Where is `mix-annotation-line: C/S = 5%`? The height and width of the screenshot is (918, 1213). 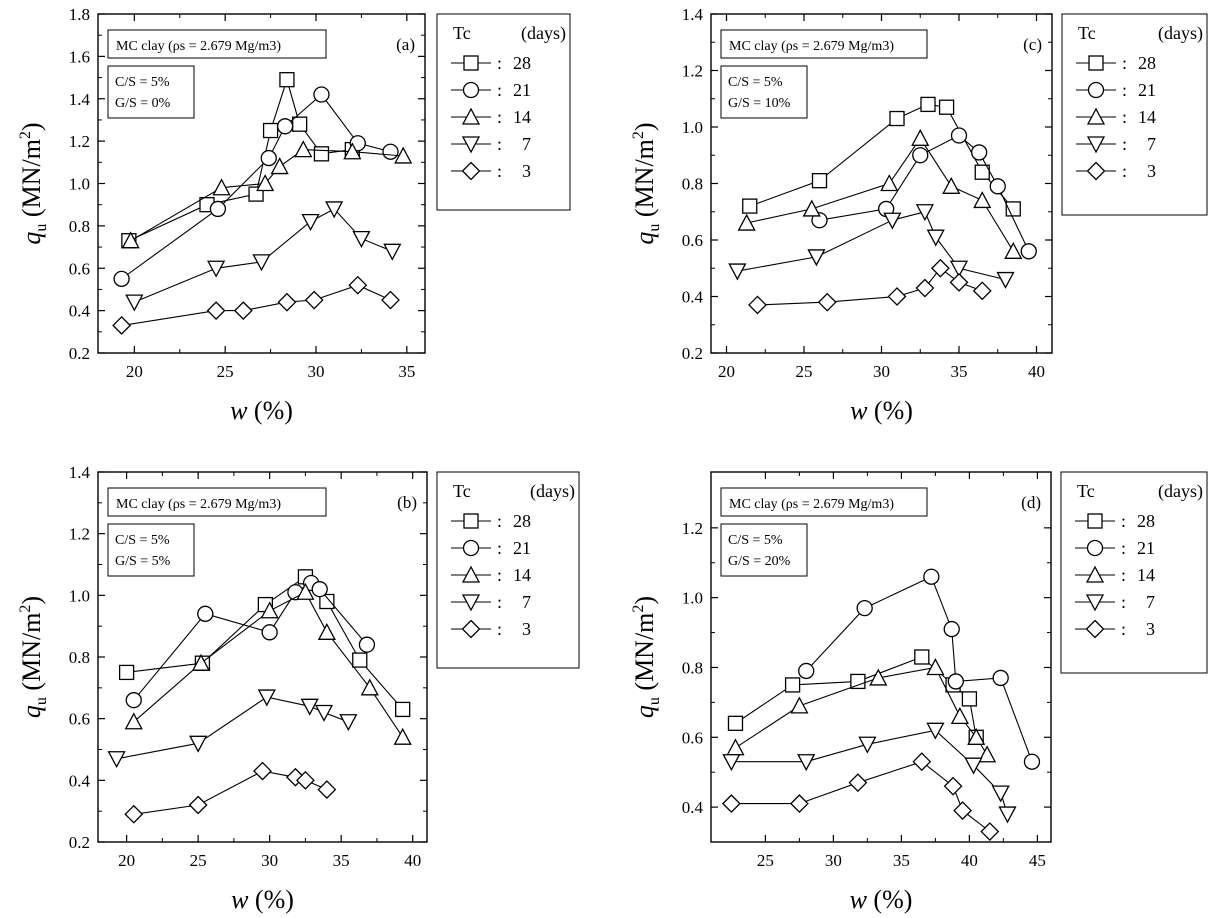
mix-annotation-line: C/S = 5% is located at coordinates (755, 82).